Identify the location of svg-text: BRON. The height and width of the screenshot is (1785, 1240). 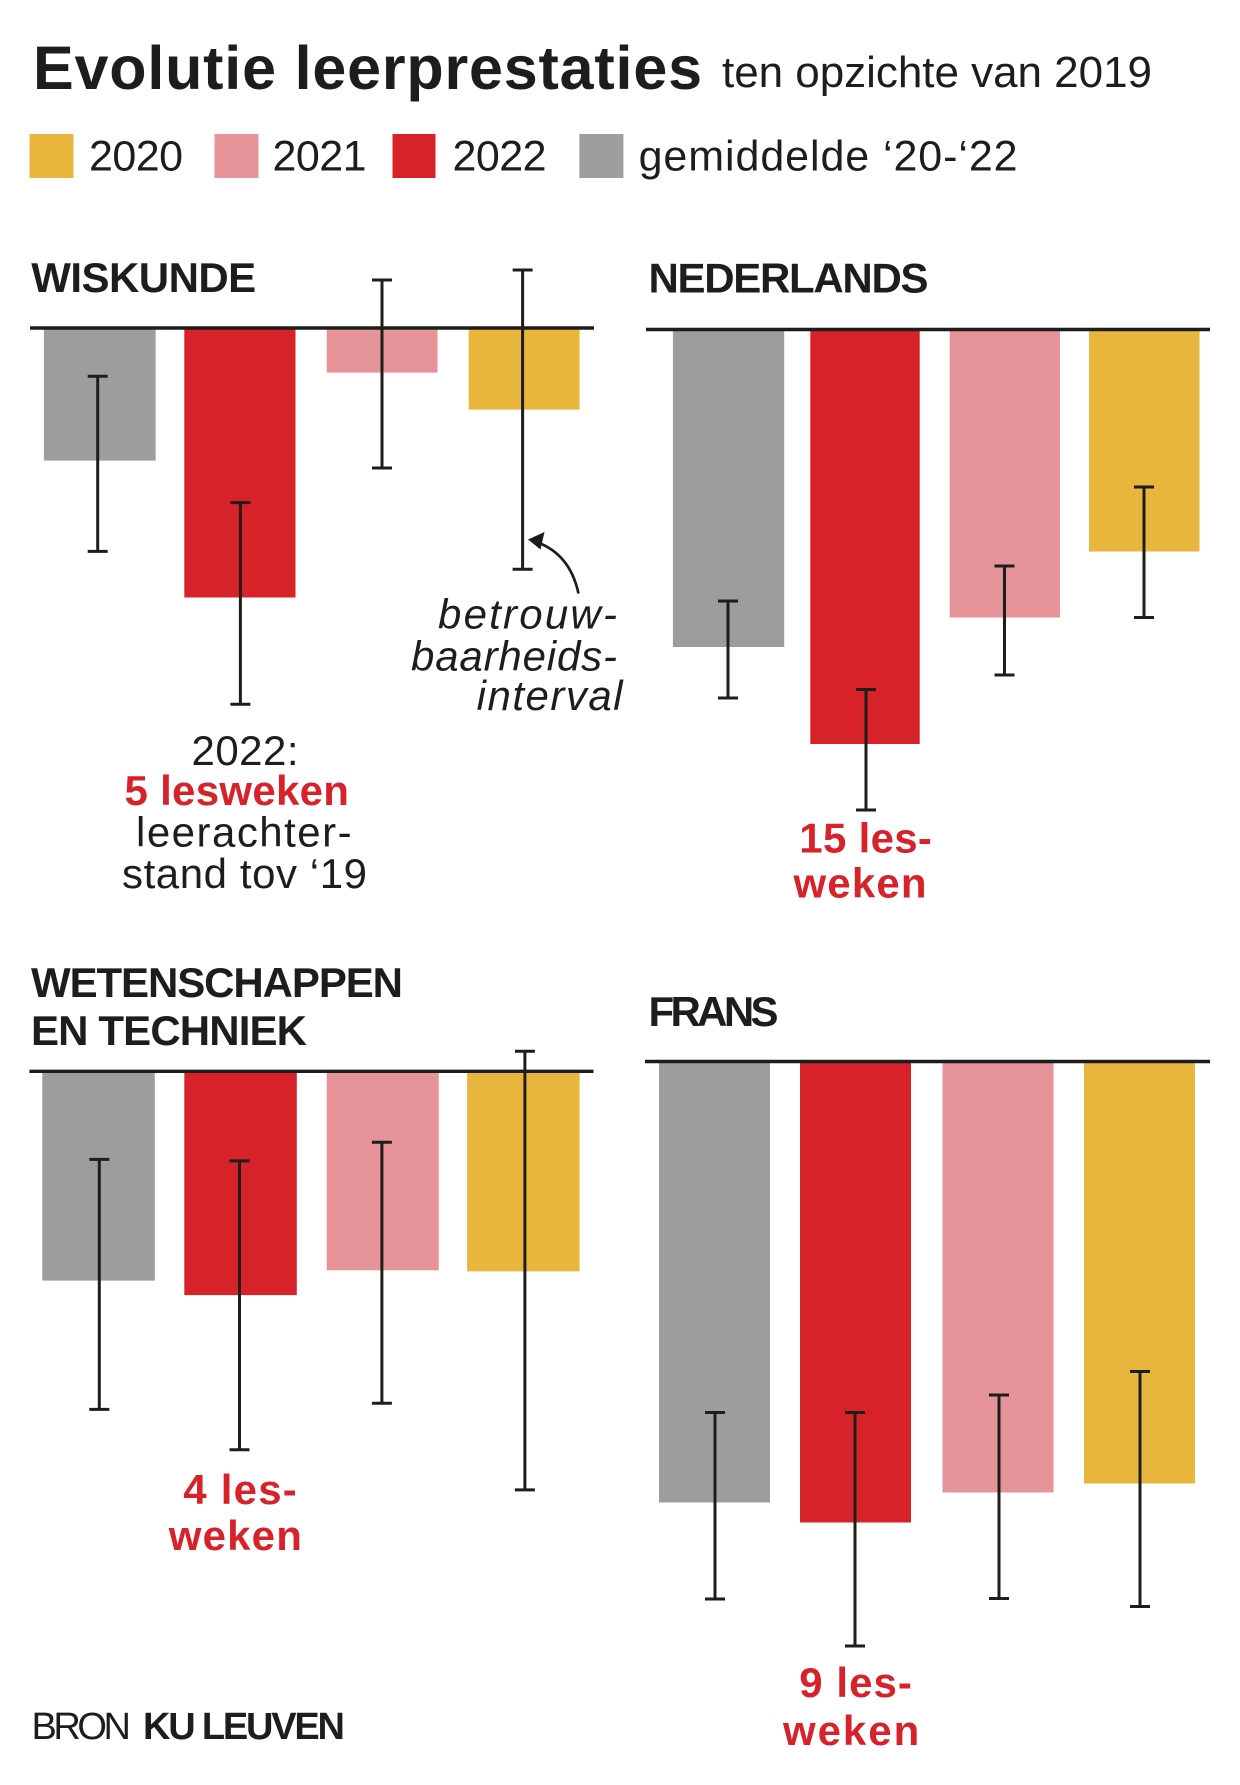
(82, 1727).